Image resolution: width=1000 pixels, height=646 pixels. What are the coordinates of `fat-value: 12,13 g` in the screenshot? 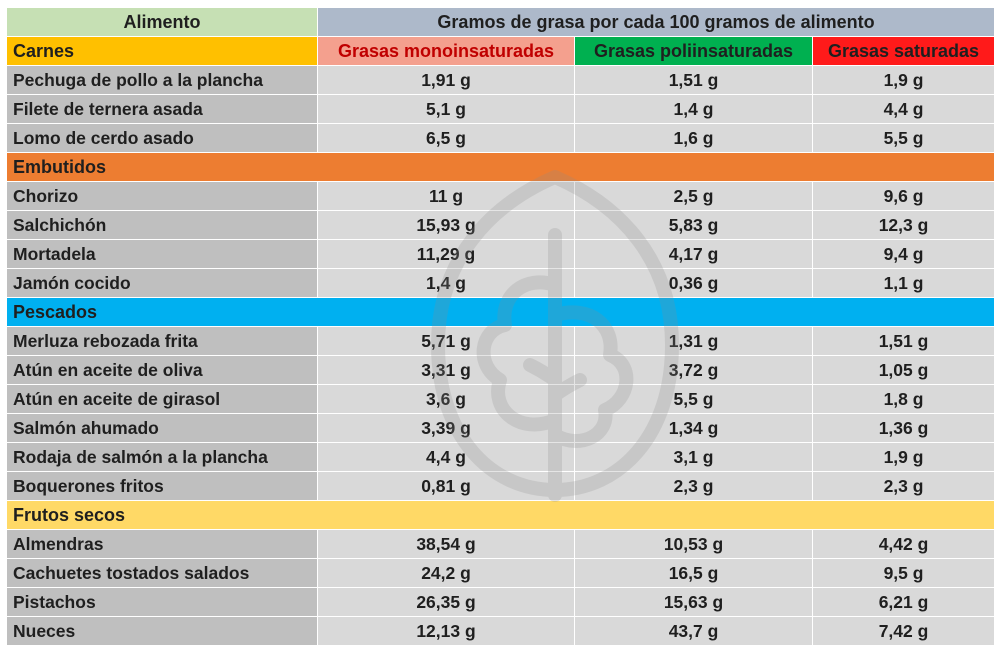 It's located at (446, 631).